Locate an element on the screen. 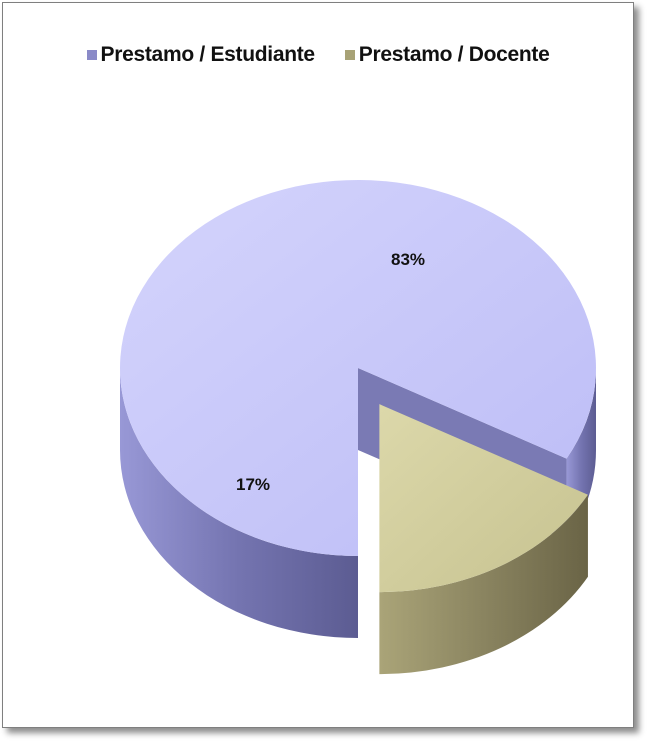  legend-entry-docente: Prestamo / Docente is located at coordinates (447, 55).